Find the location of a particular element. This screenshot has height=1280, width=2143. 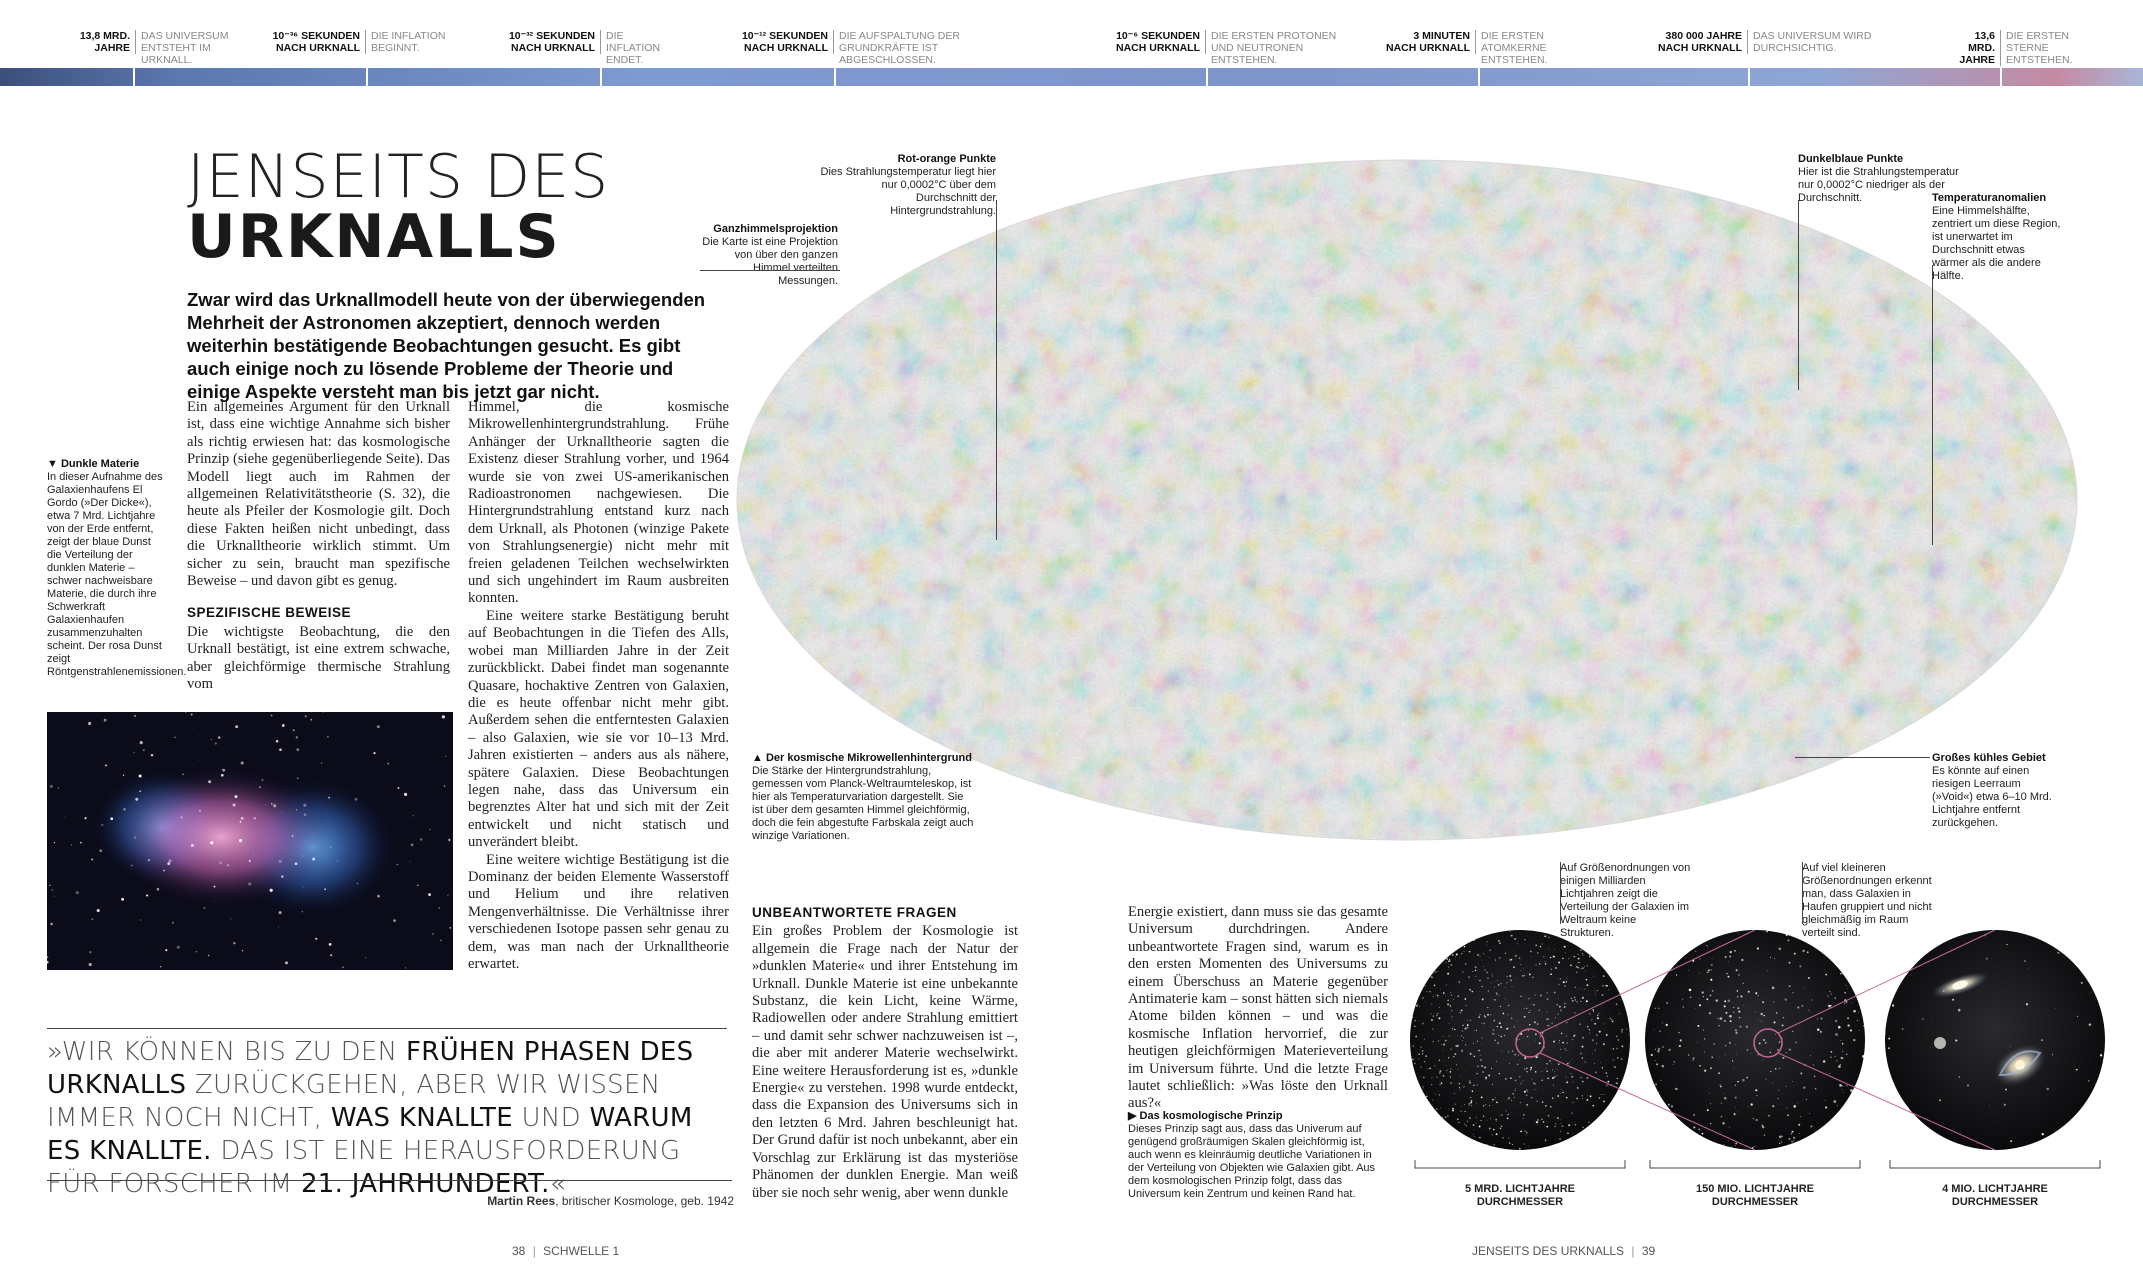

quote-emphasis: WAS KNALLTE is located at coordinates (421, 1118).